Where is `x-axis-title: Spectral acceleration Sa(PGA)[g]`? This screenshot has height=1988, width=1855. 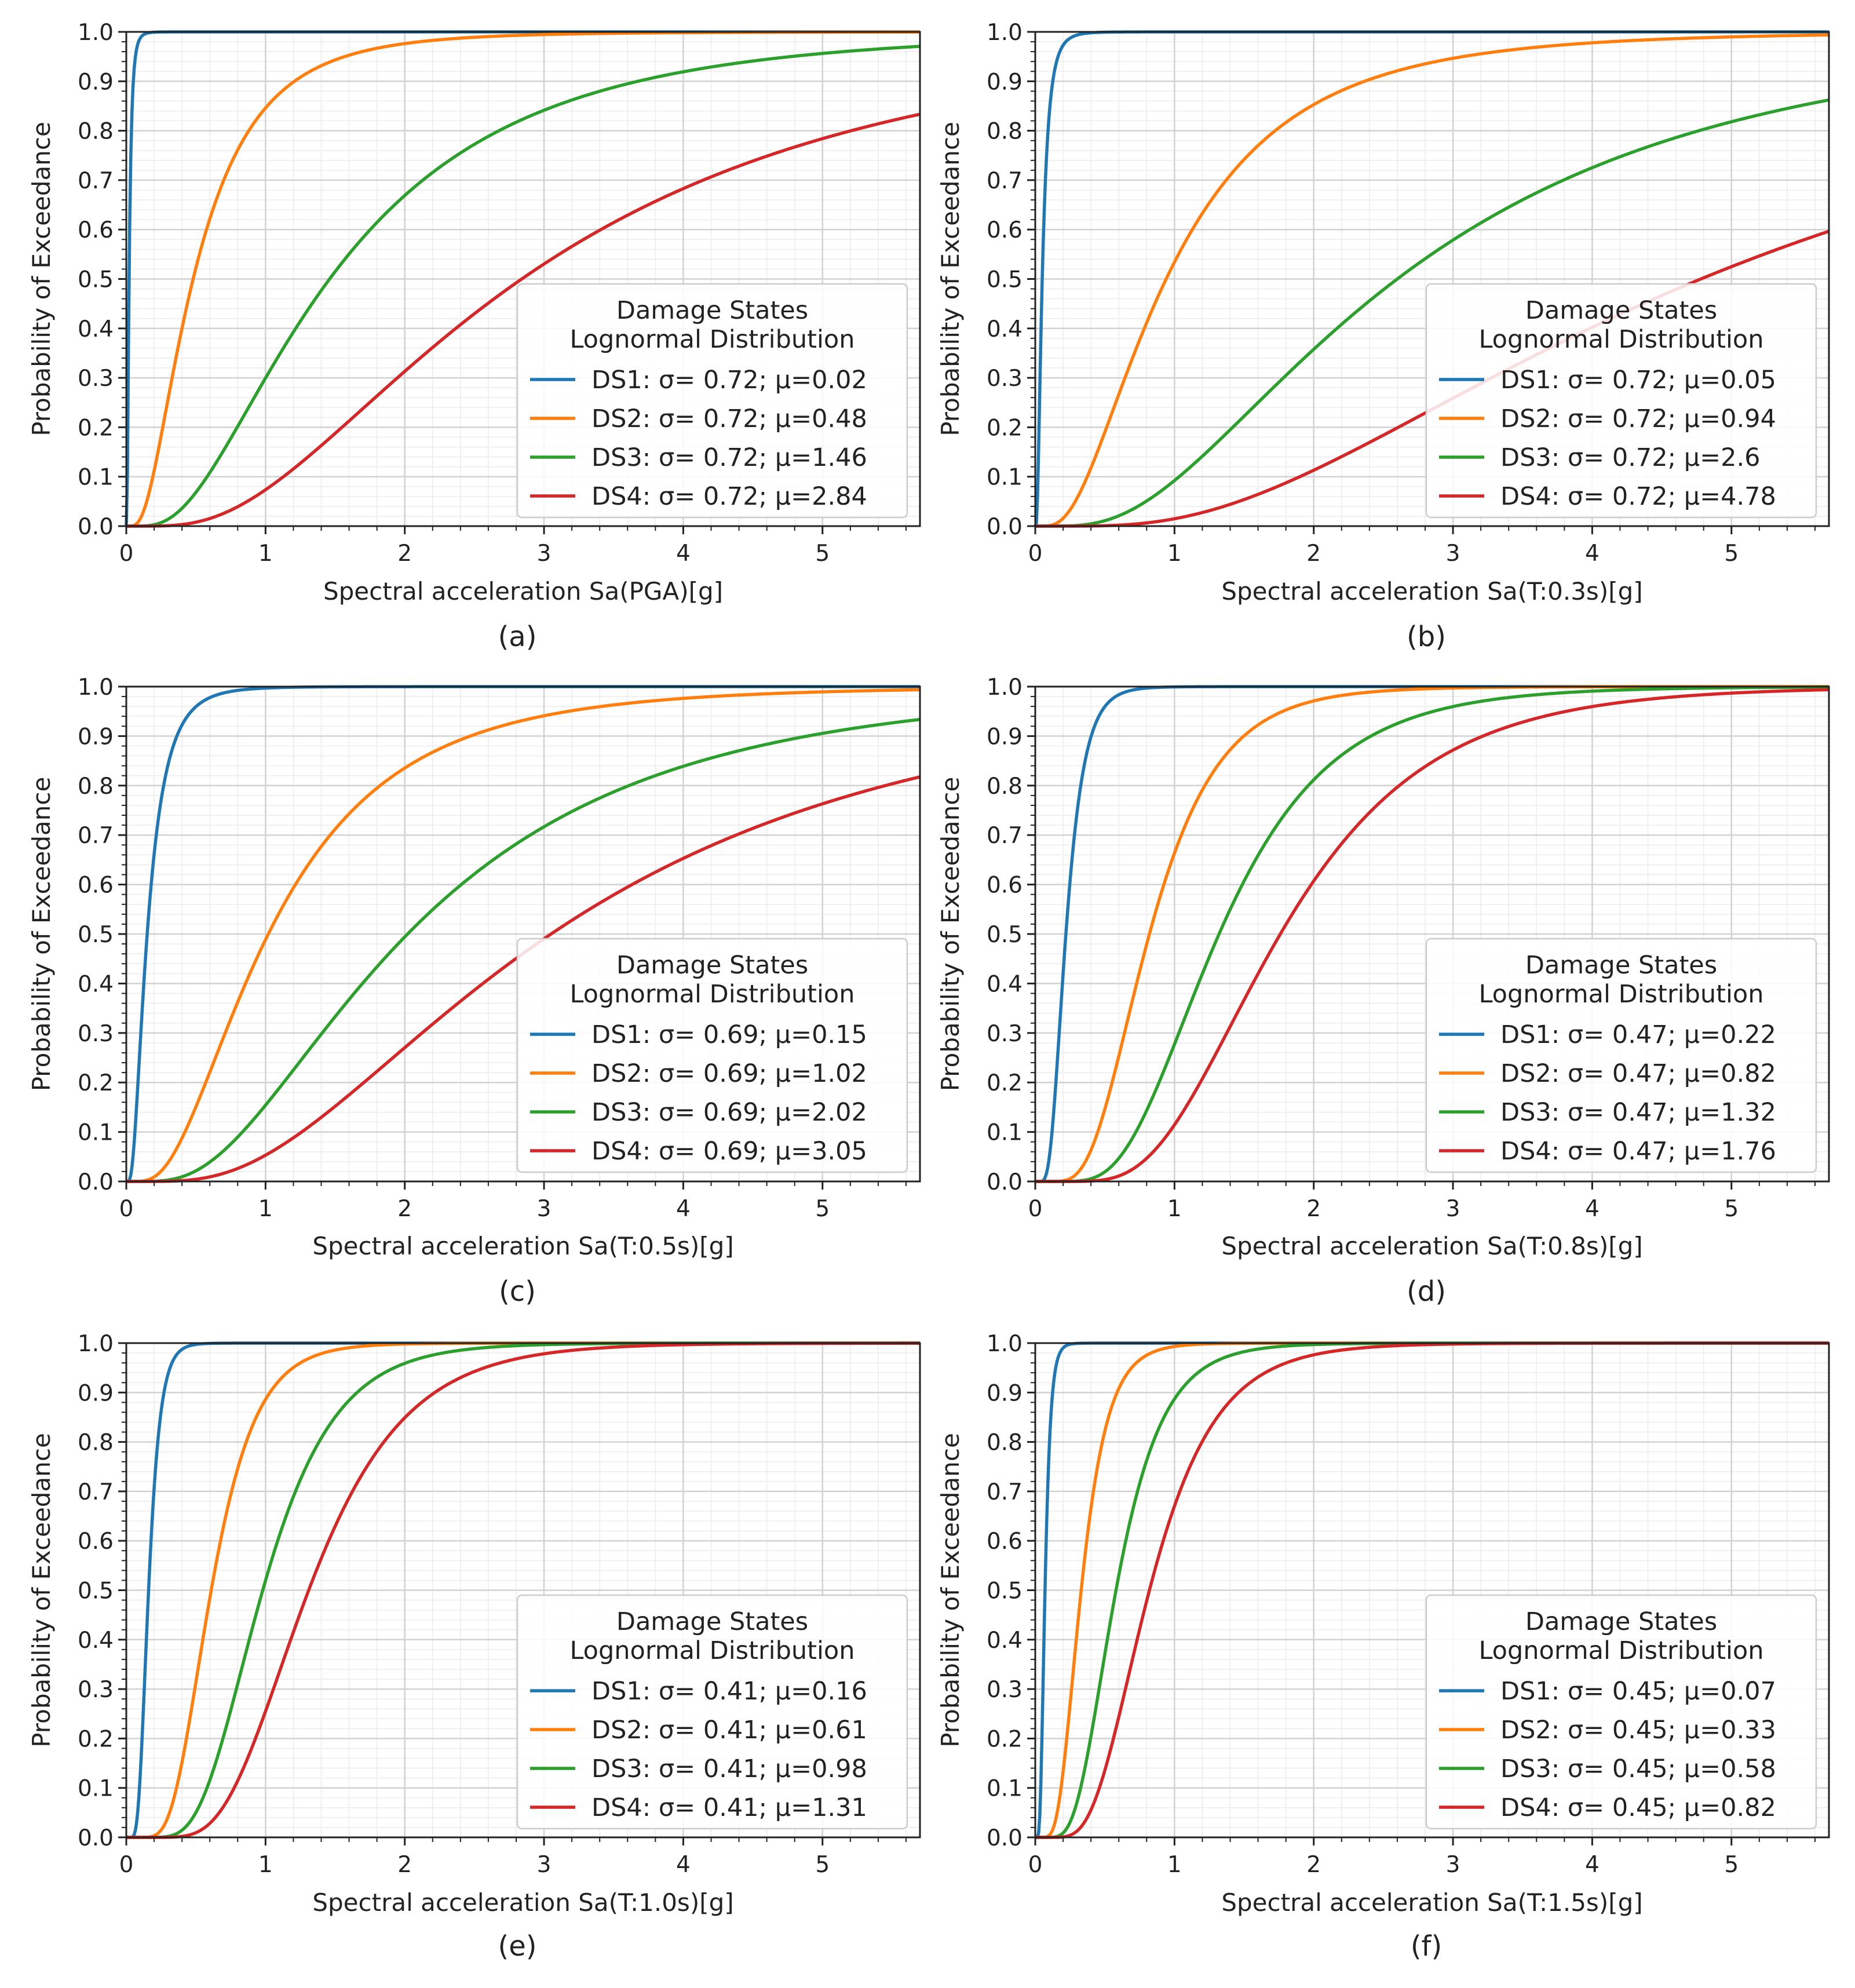
x-axis-title: Spectral acceleration Sa(PGA)[g] is located at coordinates (523, 591).